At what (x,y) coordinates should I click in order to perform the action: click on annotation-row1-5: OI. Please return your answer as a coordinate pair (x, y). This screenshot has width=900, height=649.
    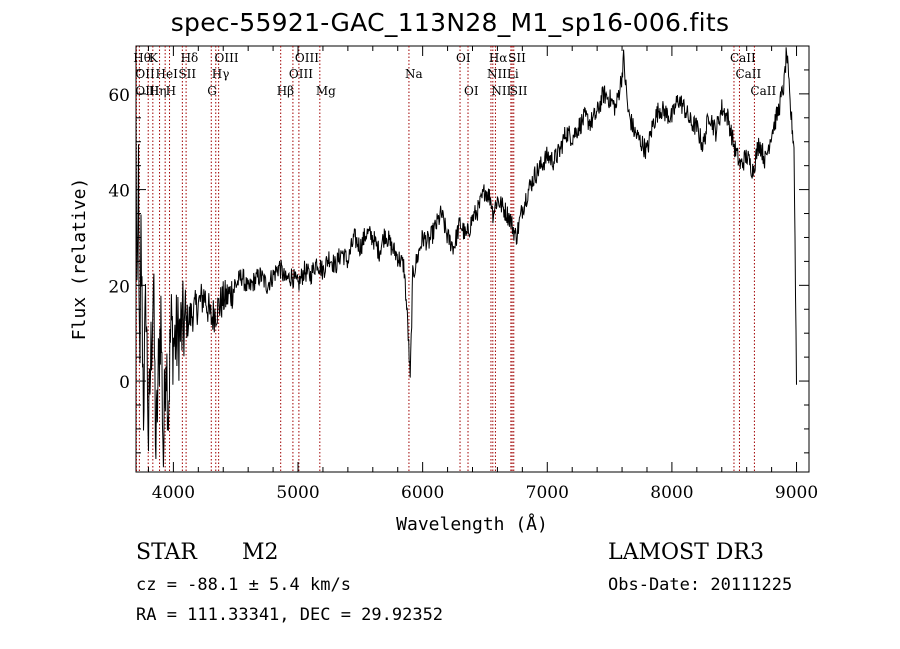
    Looking at the image, I should click on (463, 58).